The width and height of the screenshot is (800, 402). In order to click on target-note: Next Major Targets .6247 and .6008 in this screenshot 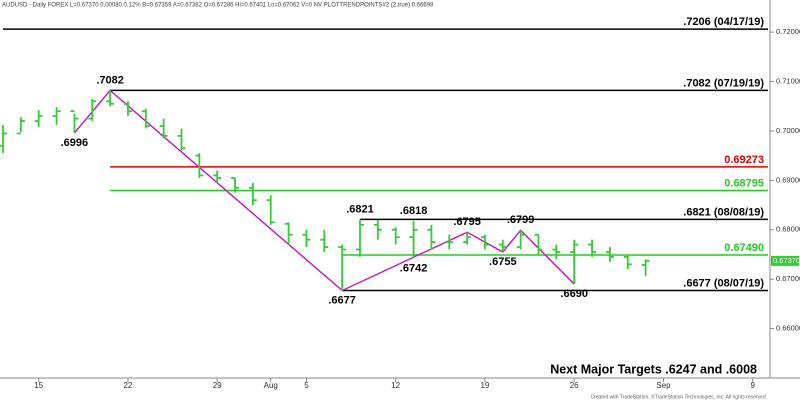, I will do `click(653, 369)`.